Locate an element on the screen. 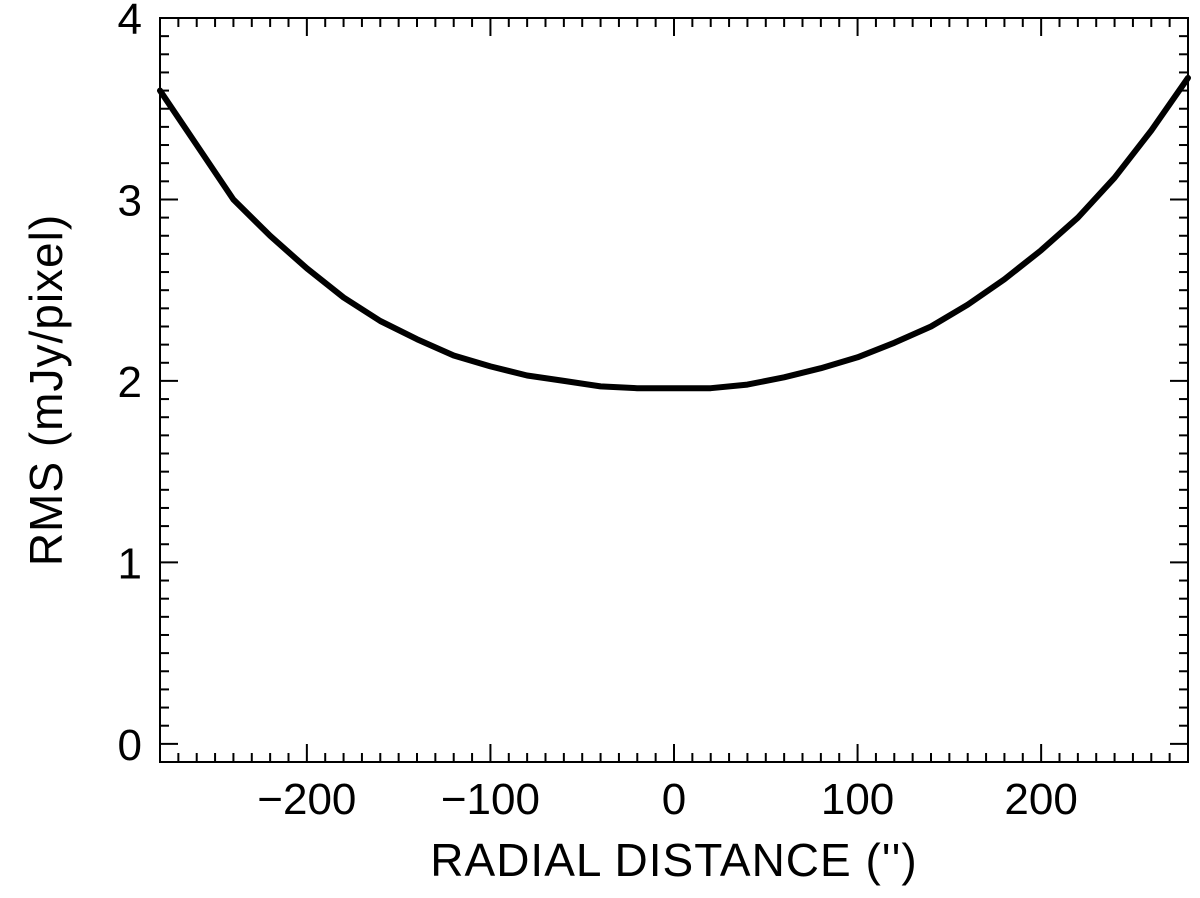 This screenshot has height=898, width=1200. y-tick-label: 0 is located at coordinates (130, 745).